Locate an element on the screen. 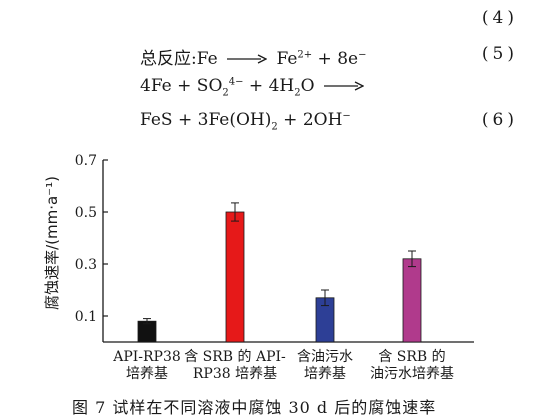 The image size is (540, 419). y-tick-label: 0.1 is located at coordinates (86, 317).